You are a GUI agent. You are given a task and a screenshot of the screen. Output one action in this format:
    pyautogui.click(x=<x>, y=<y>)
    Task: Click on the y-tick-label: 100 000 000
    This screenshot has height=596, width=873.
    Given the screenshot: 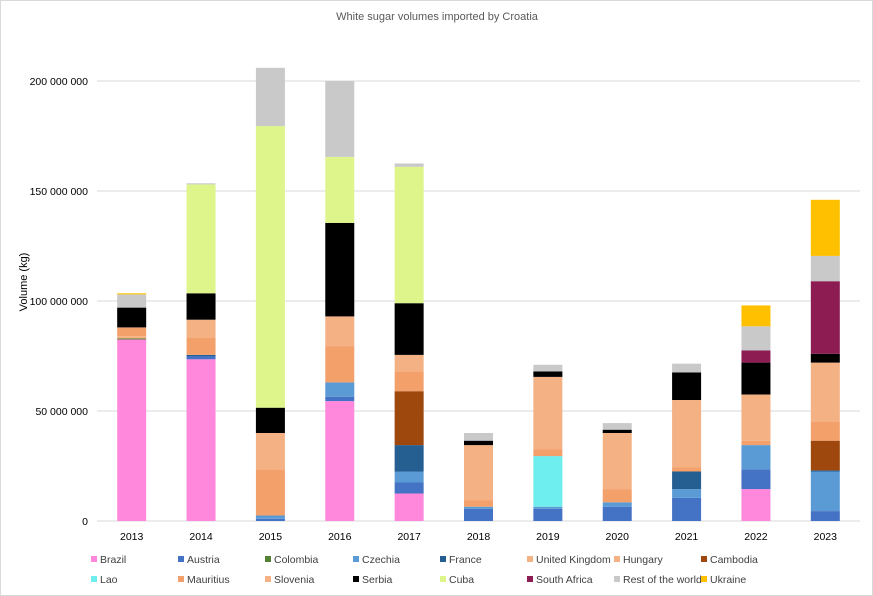 What is the action you would take?
    pyautogui.click(x=59, y=302)
    